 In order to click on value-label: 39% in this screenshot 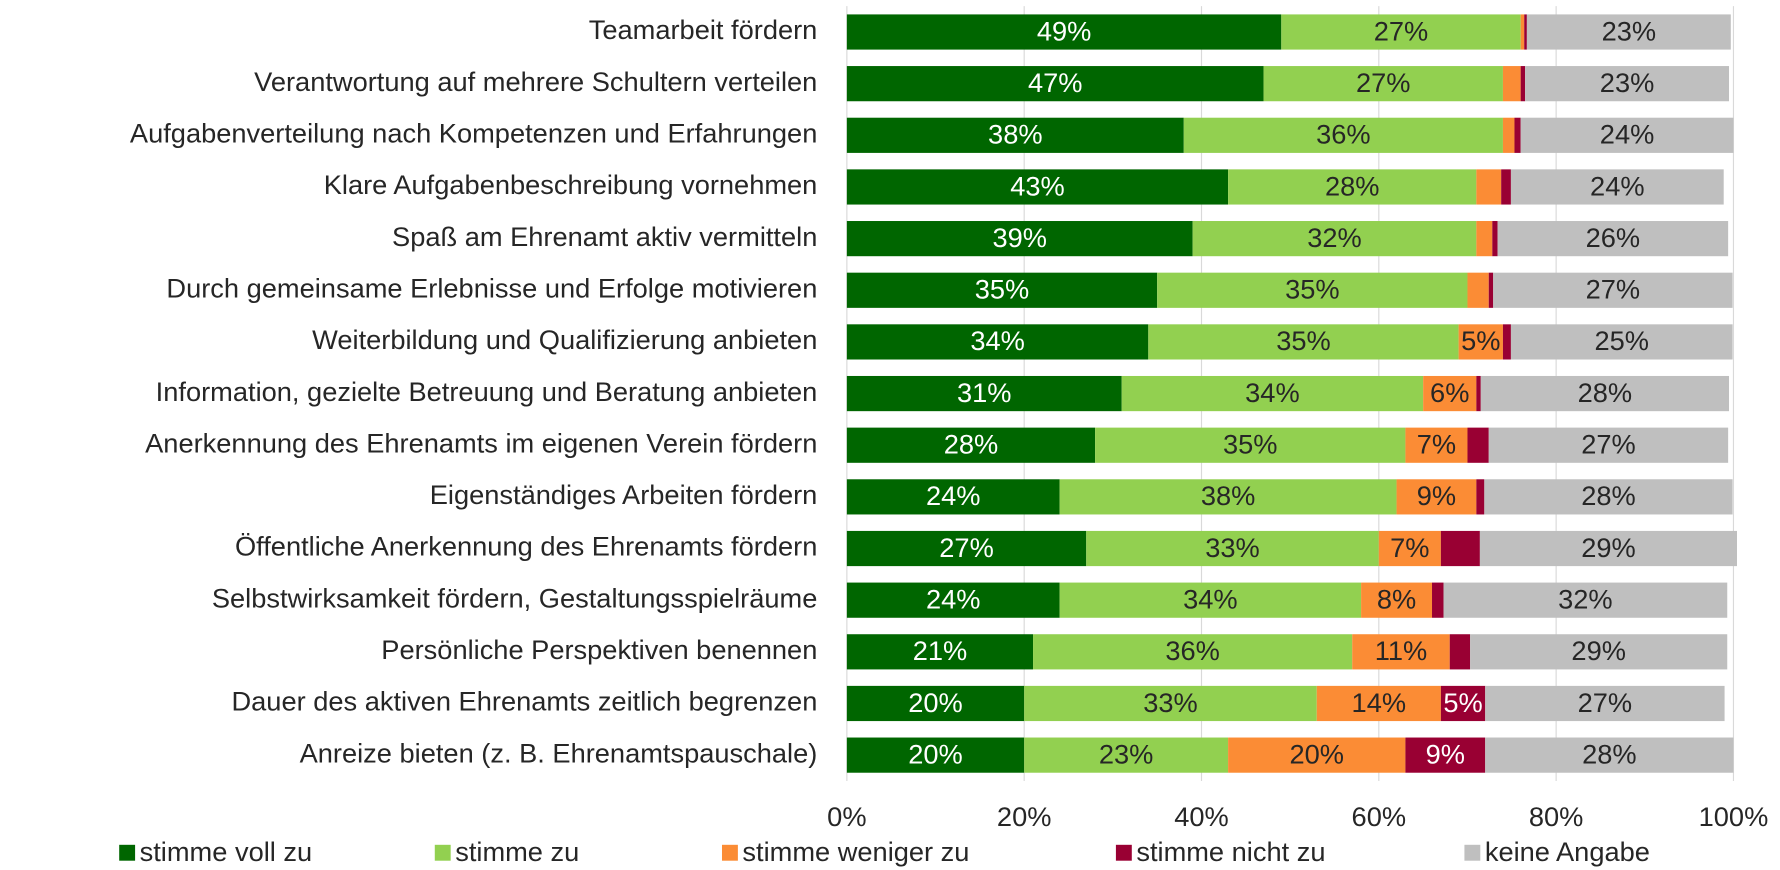, I will do `click(1019, 237)`.